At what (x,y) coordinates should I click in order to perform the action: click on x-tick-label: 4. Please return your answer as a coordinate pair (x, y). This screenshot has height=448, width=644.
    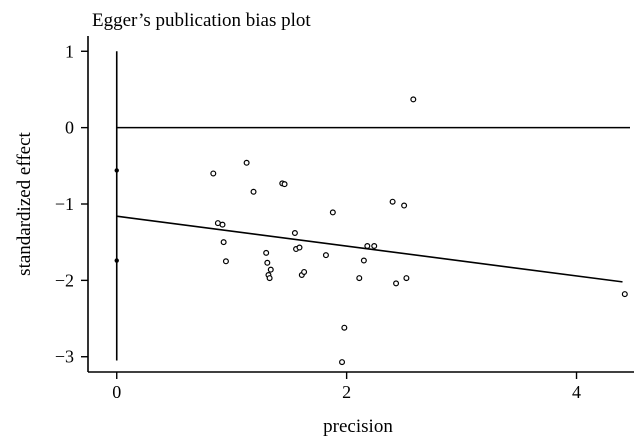
    Looking at the image, I should click on (576, 392).